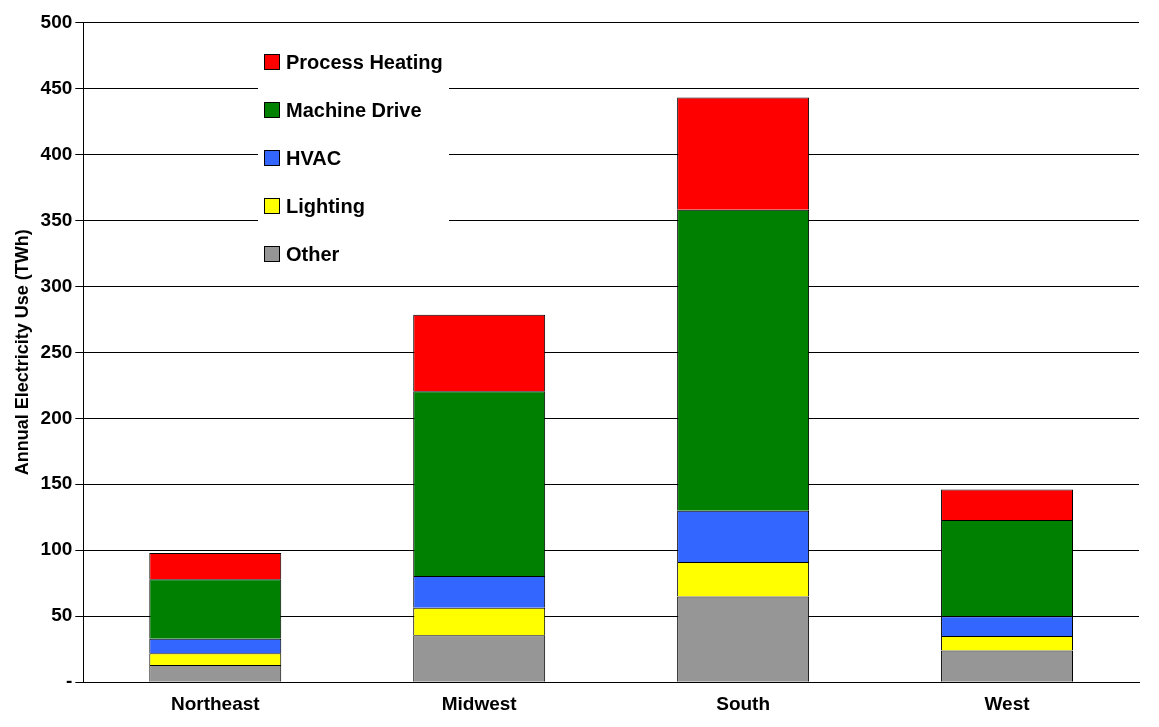  What do you see at coordinates (56, 21) in the screenshot?
I see `y-tick-label: 500` at bounding box center [56, 21].